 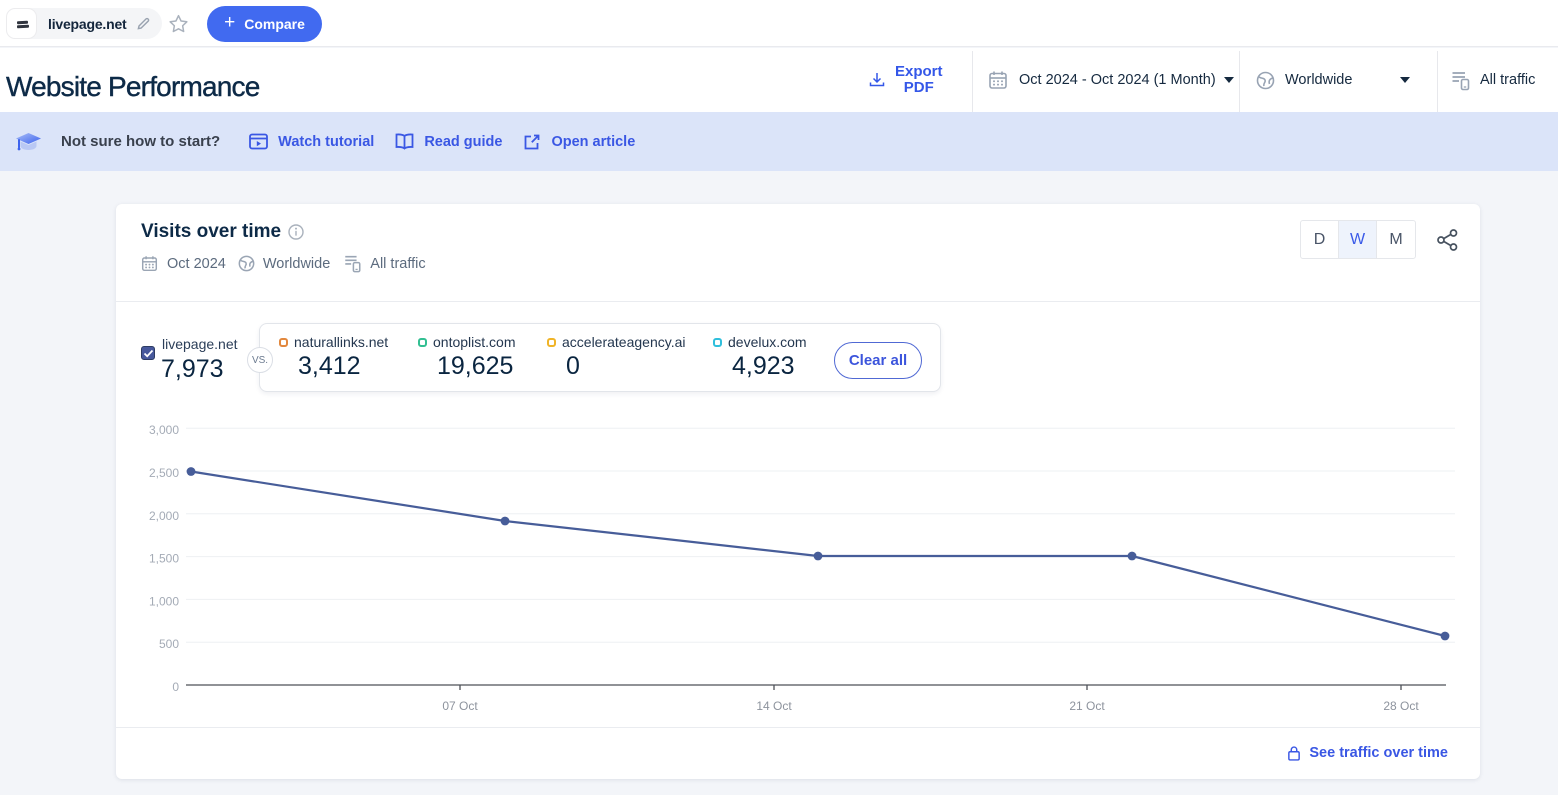 What do you see at coordinates (1087, 706) in the screenshot?
I see `svg-text: 21 Oct` at bounding box center [1087, 706].